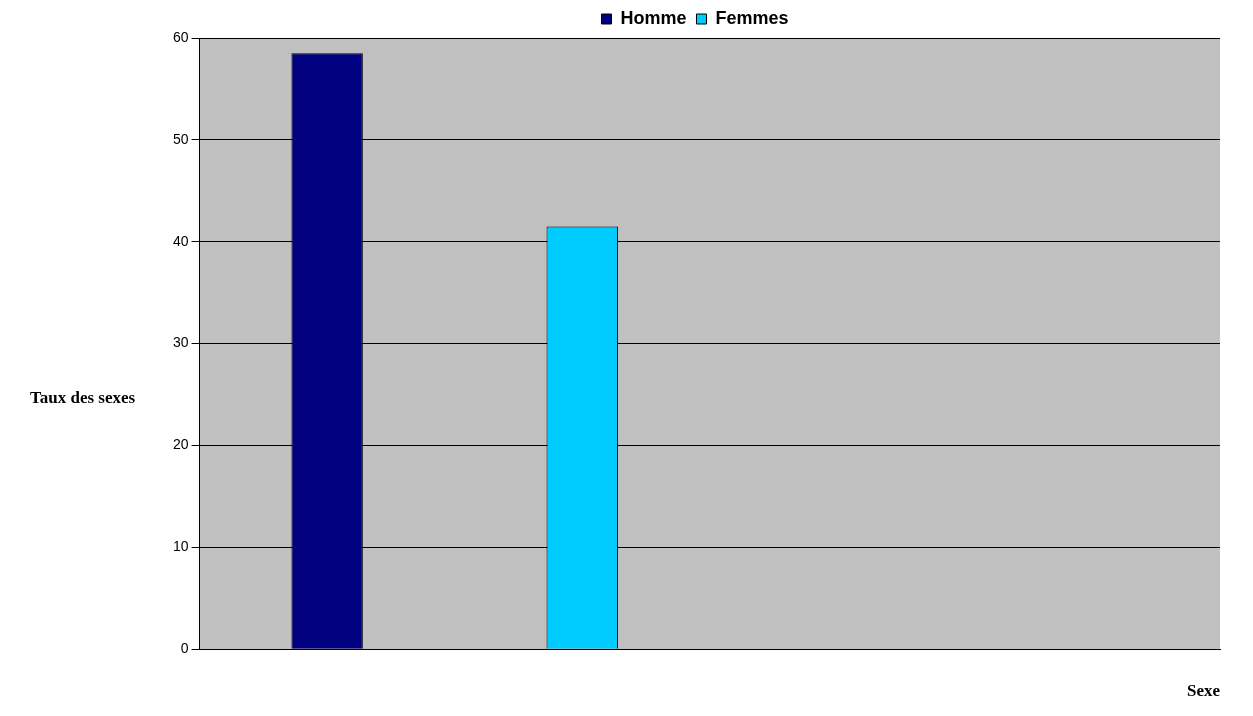  Describe the element at coordinates (180, 342) in the screenshot. I see `y-tick-label: 30` at that location.